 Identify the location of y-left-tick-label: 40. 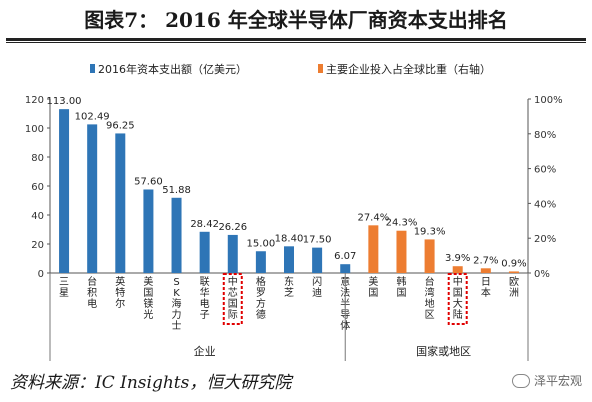
(37, 216).